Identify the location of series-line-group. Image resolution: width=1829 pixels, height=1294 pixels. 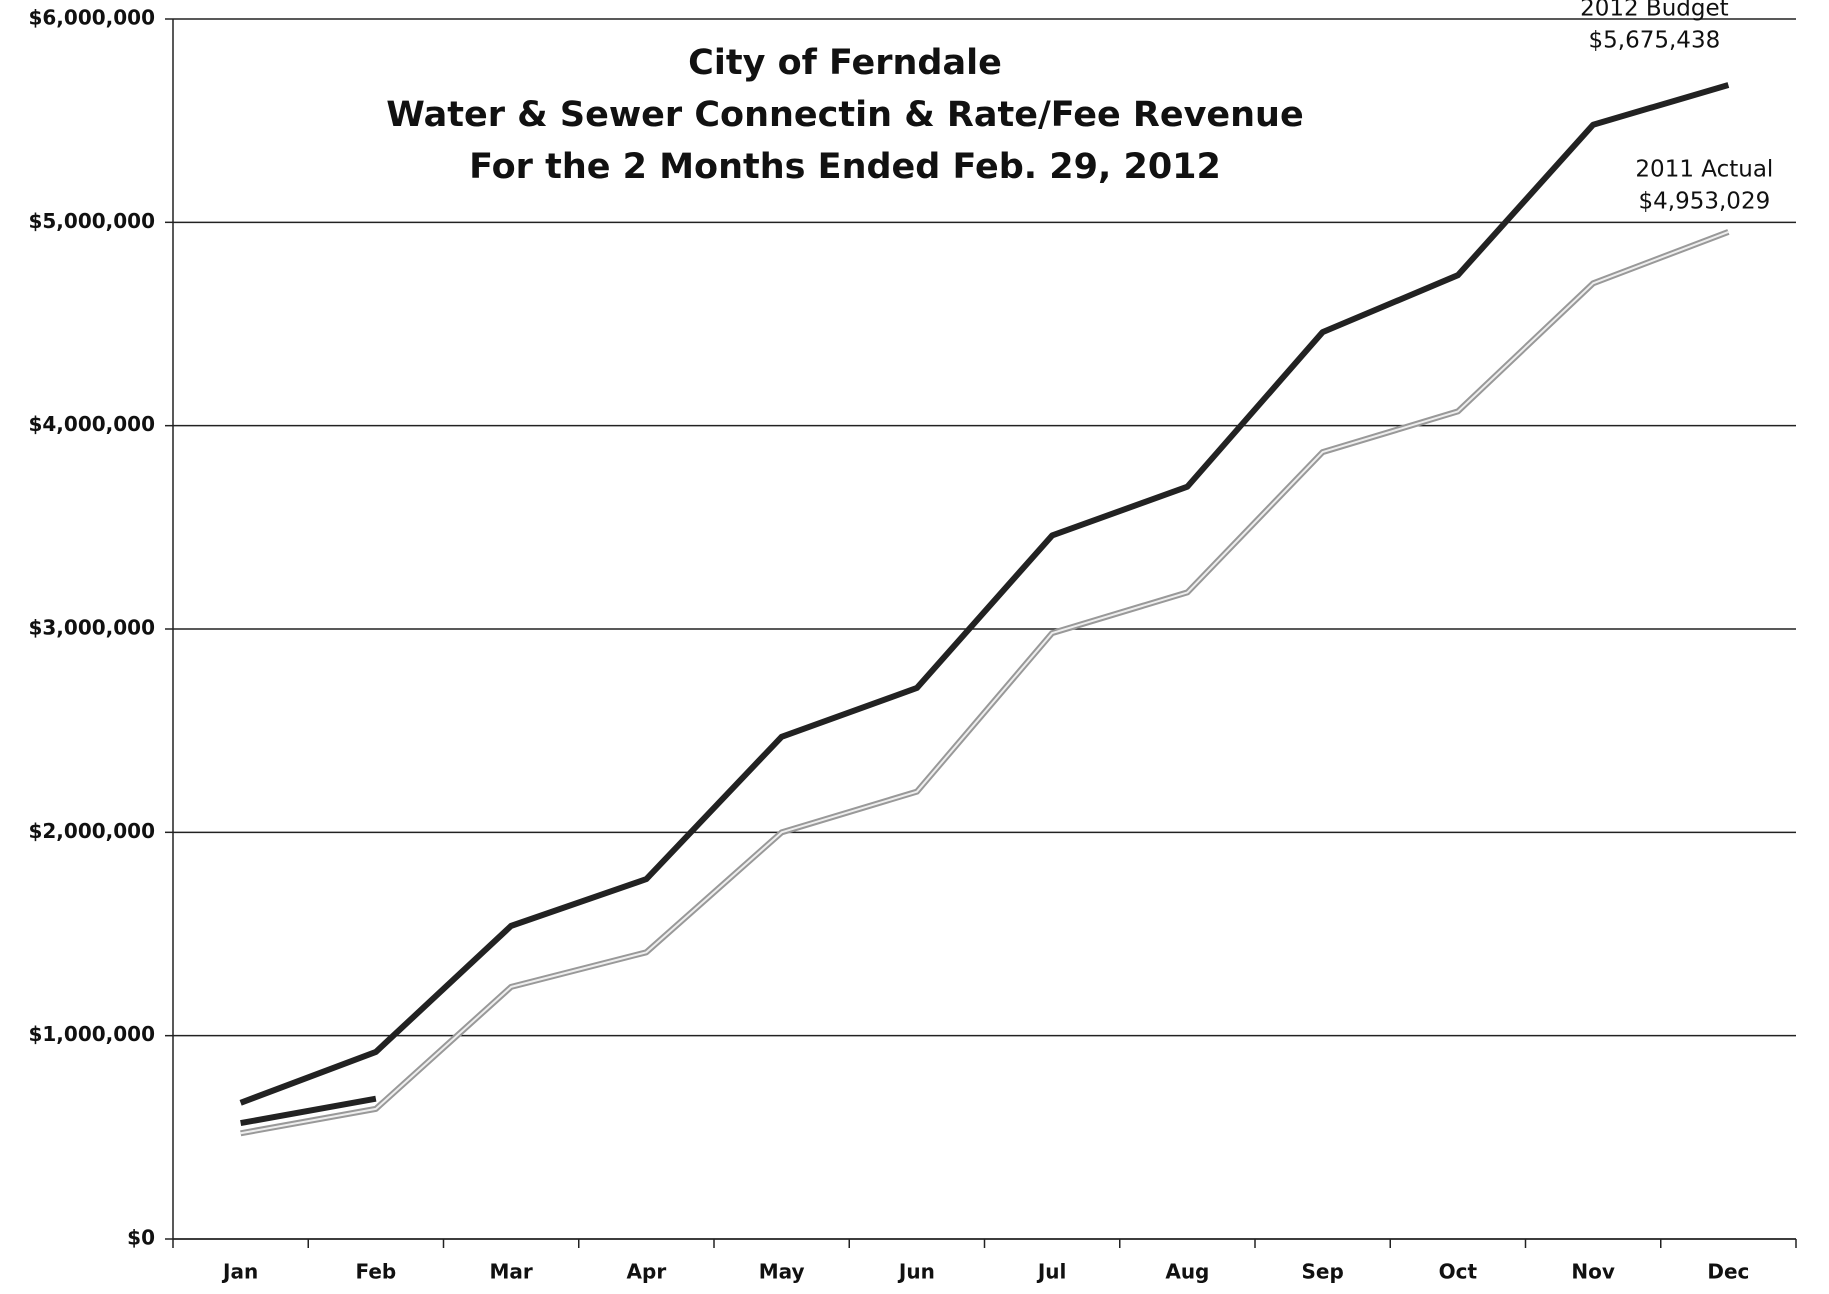
(308, 1111).